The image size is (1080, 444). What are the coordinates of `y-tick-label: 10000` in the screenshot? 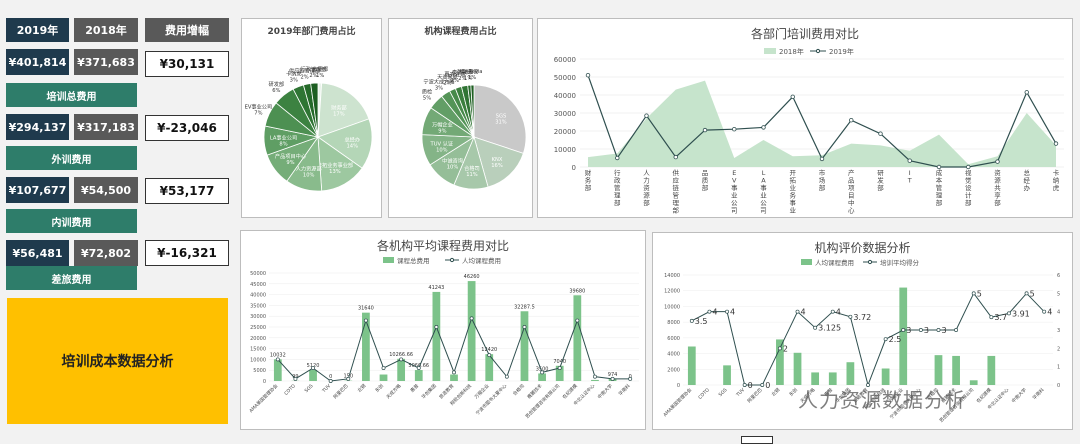 It's located at (565, 150).